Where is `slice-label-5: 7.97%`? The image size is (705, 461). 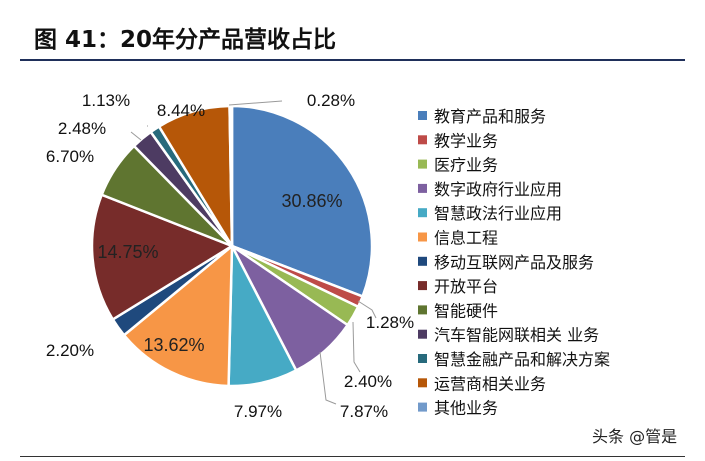 slice-label-5: 7.97% is located at coordinates (258, 411).